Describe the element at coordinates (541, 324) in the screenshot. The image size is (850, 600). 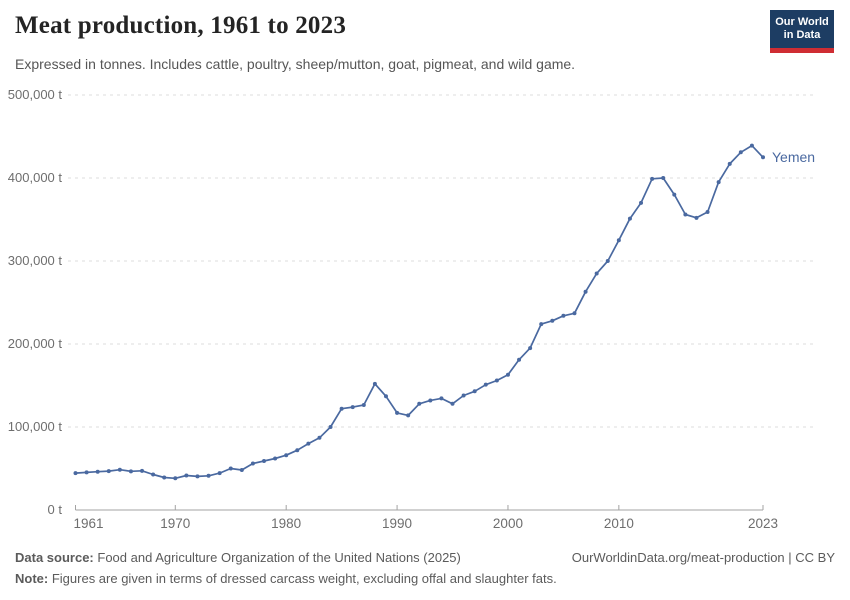
I see `data-point-2003` at that location.